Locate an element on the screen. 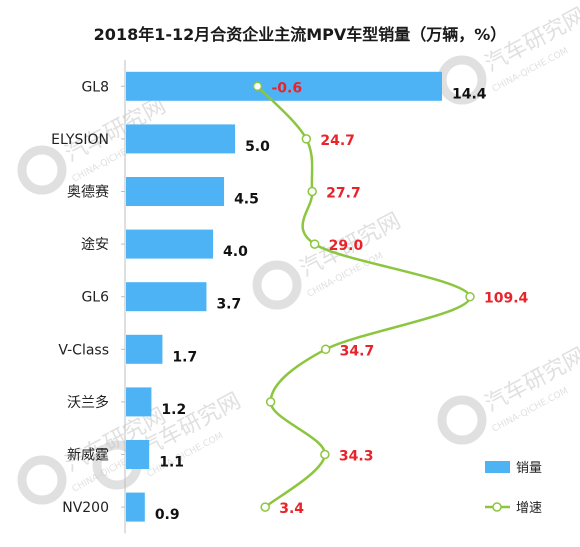 Image resolution: width=580 pixels, height=547 pixels. category-label: GL6 is located at coordinates (95, 298).